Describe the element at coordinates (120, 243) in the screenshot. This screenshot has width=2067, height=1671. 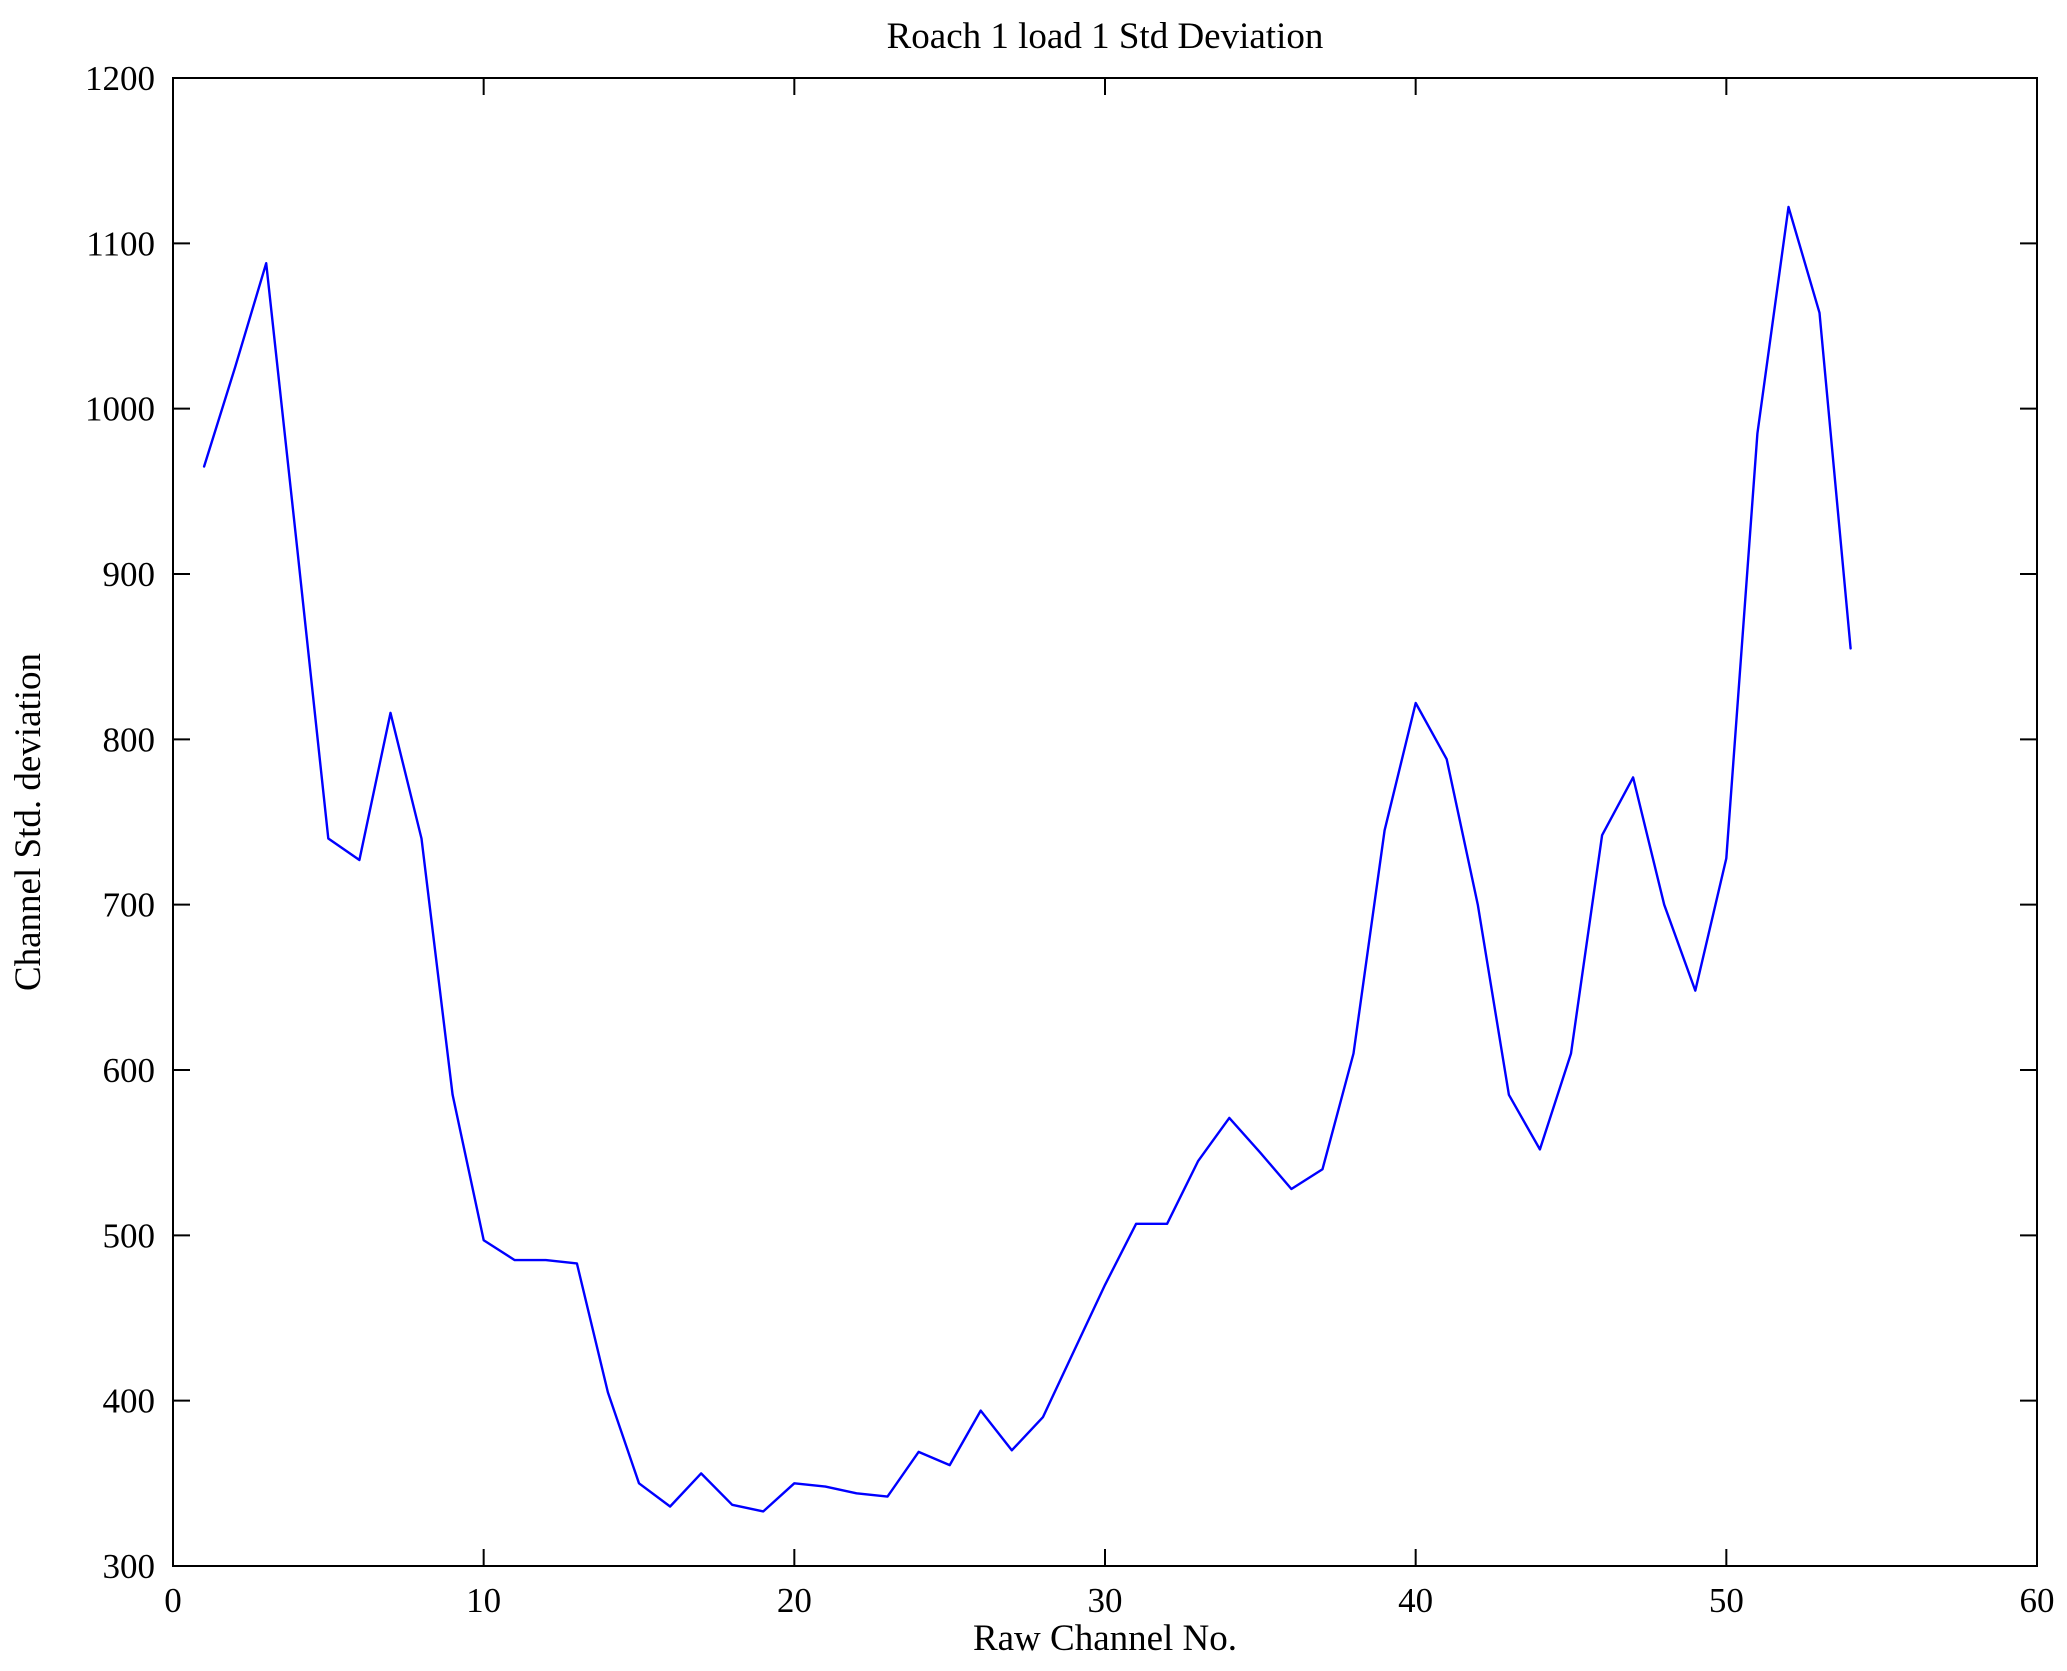
I see `y-tick-label: 1100` at that location.